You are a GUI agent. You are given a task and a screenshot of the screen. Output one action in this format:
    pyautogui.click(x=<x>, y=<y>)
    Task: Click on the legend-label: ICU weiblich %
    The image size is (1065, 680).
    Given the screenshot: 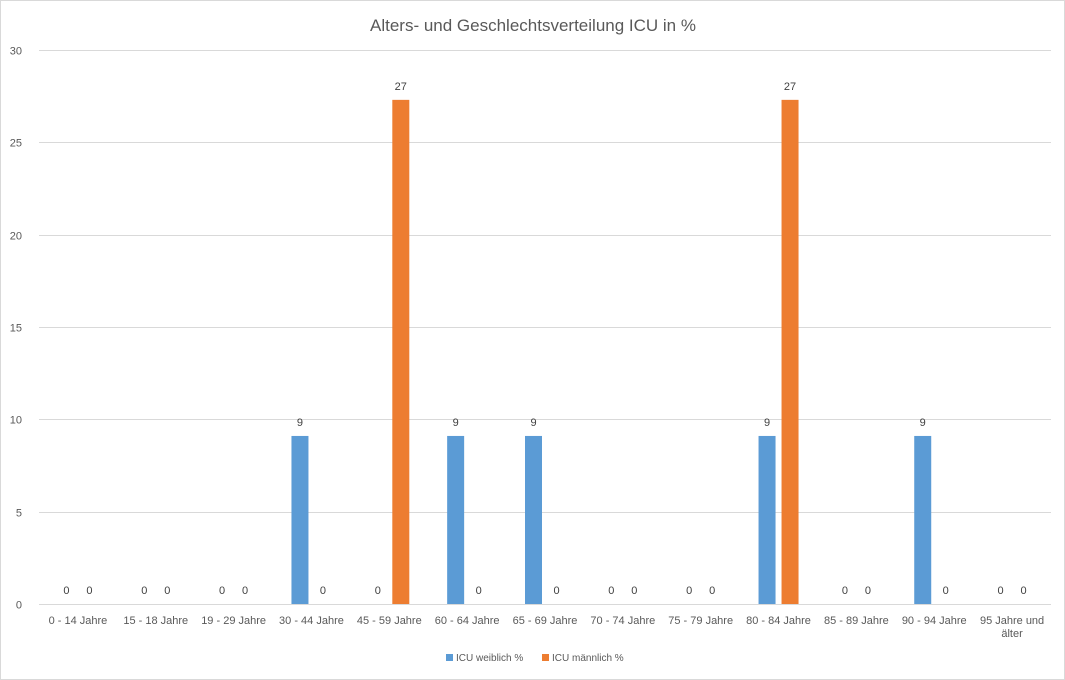 What is the action you would take?
    pyautogui.click(x=489, y=658)
    